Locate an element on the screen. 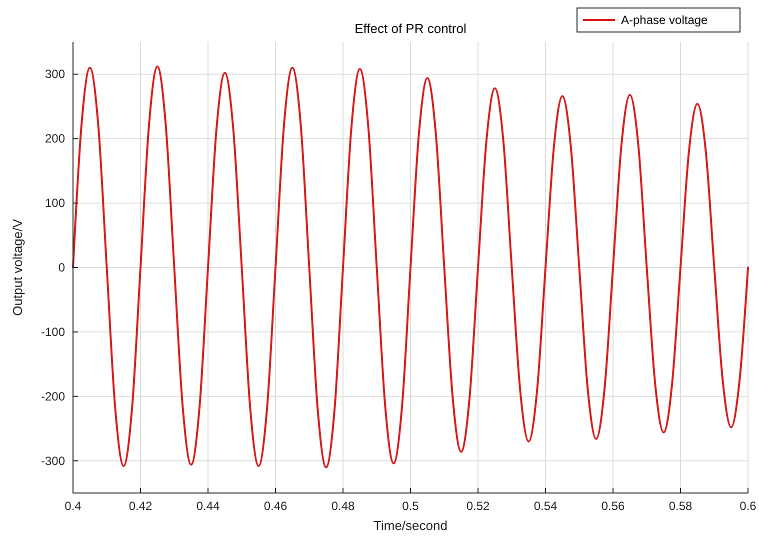  y-tick-label: 100 is located at coordinates (55, 203).